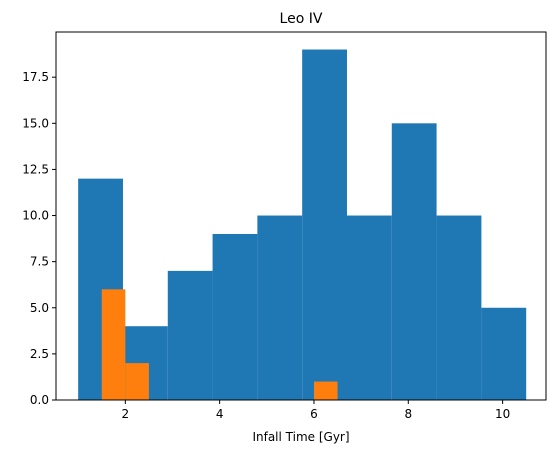 The image size is (560, 453). I want to click on x-axis-ticks: 2 4 6 8 10, so click(316, 410).